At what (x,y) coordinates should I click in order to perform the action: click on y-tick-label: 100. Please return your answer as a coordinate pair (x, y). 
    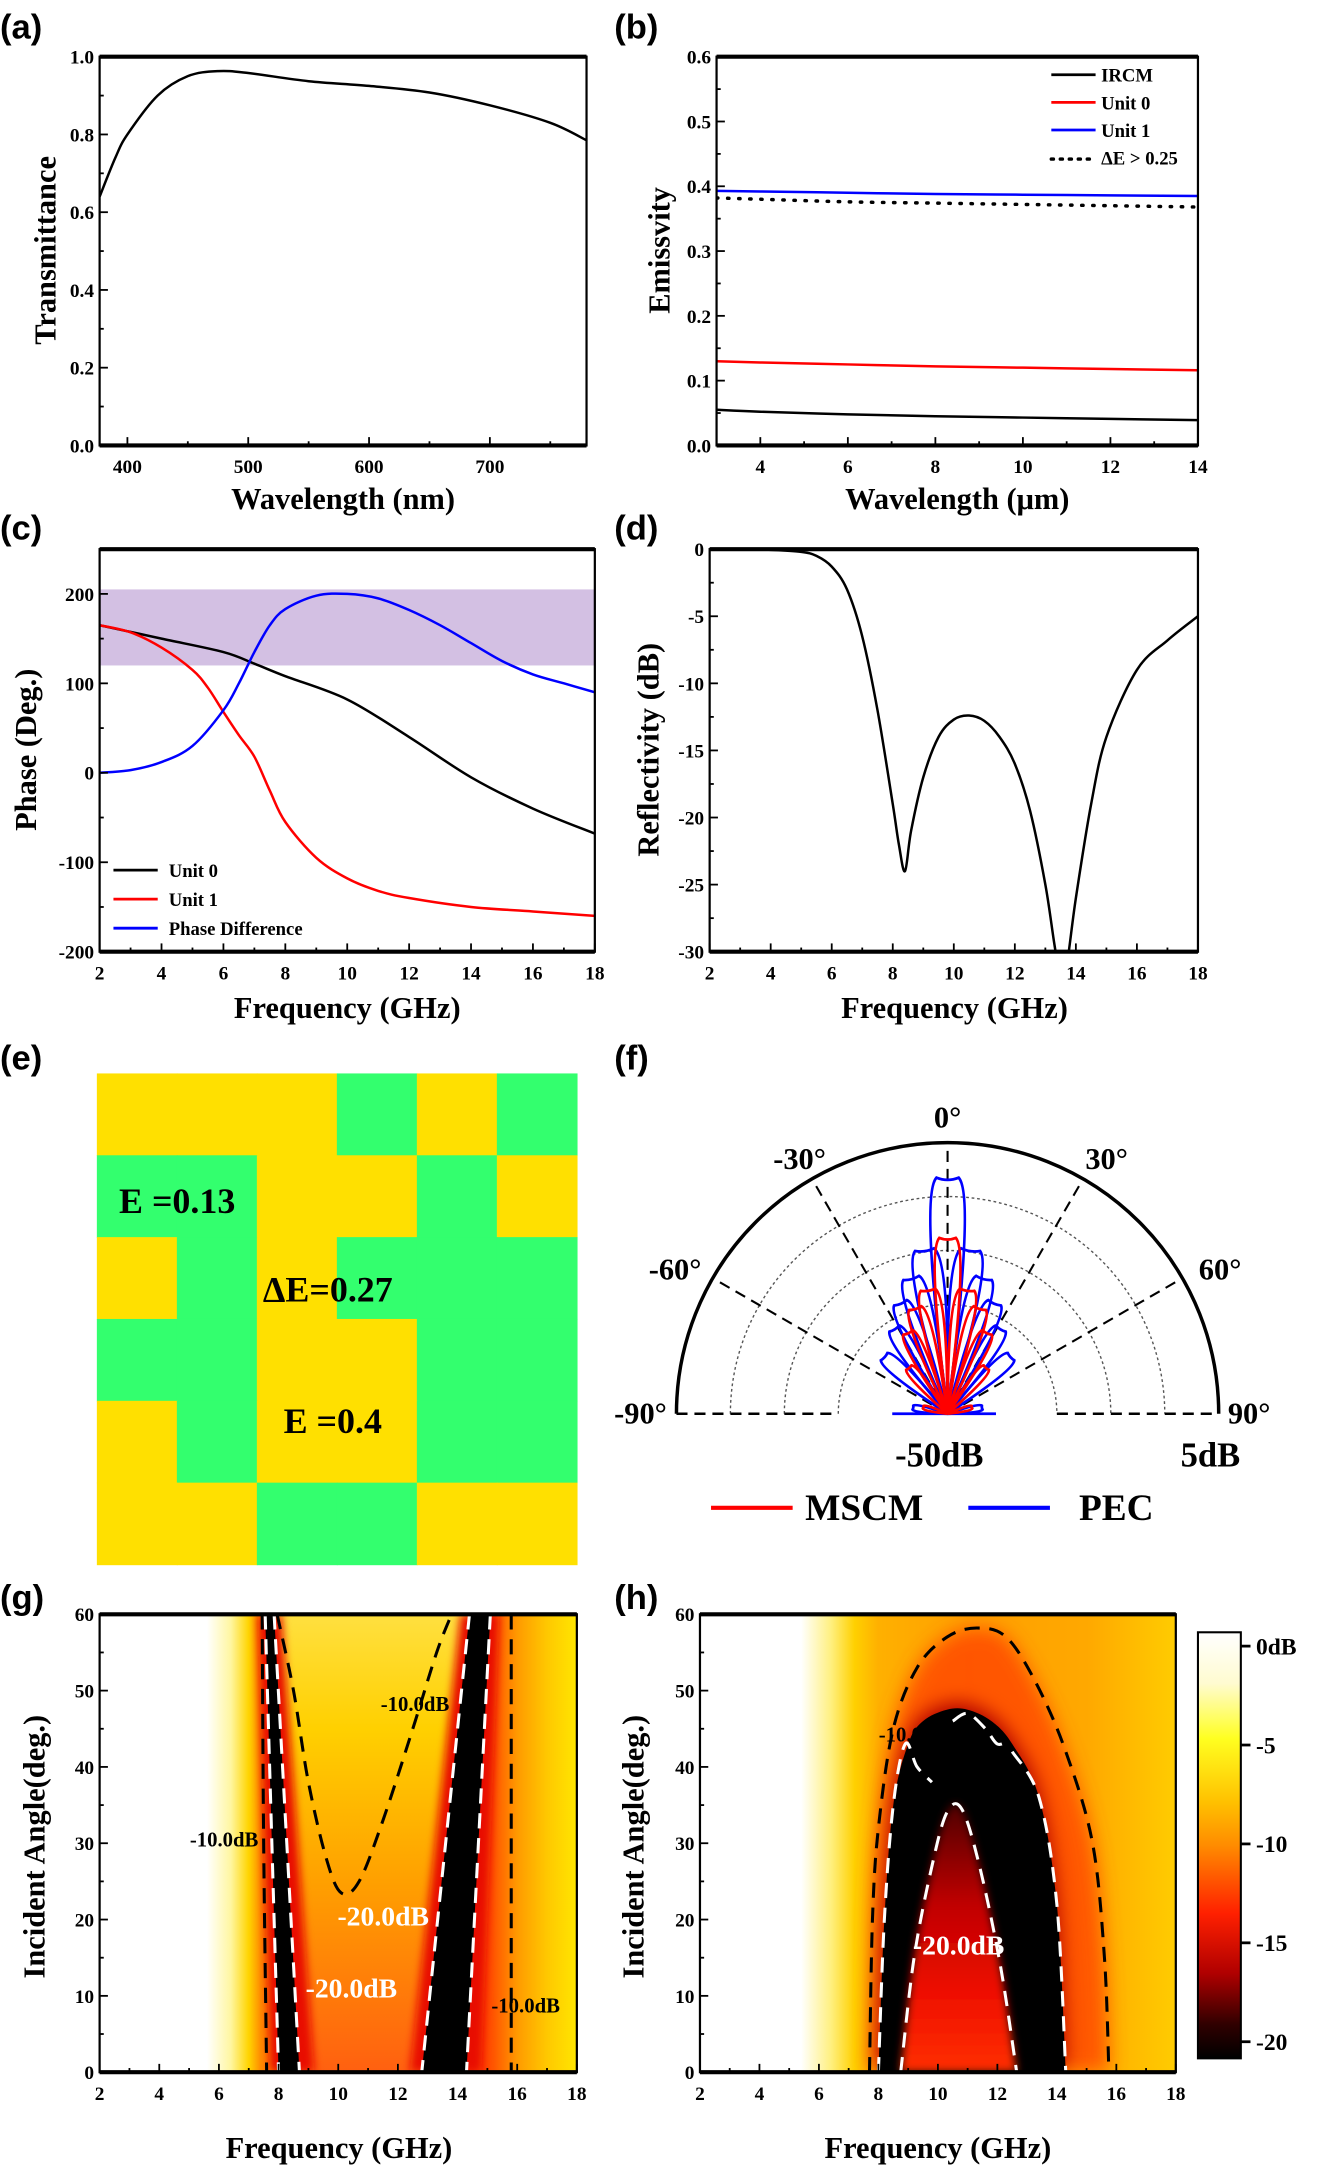
    Looking at the image, I should click on (79, 684).